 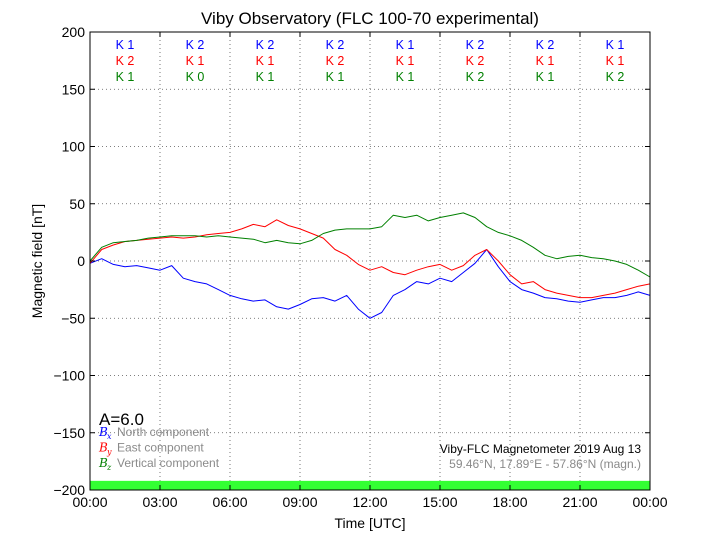 I want to click on x-axis-label: Time [UTC], so click(x=369, y=523).